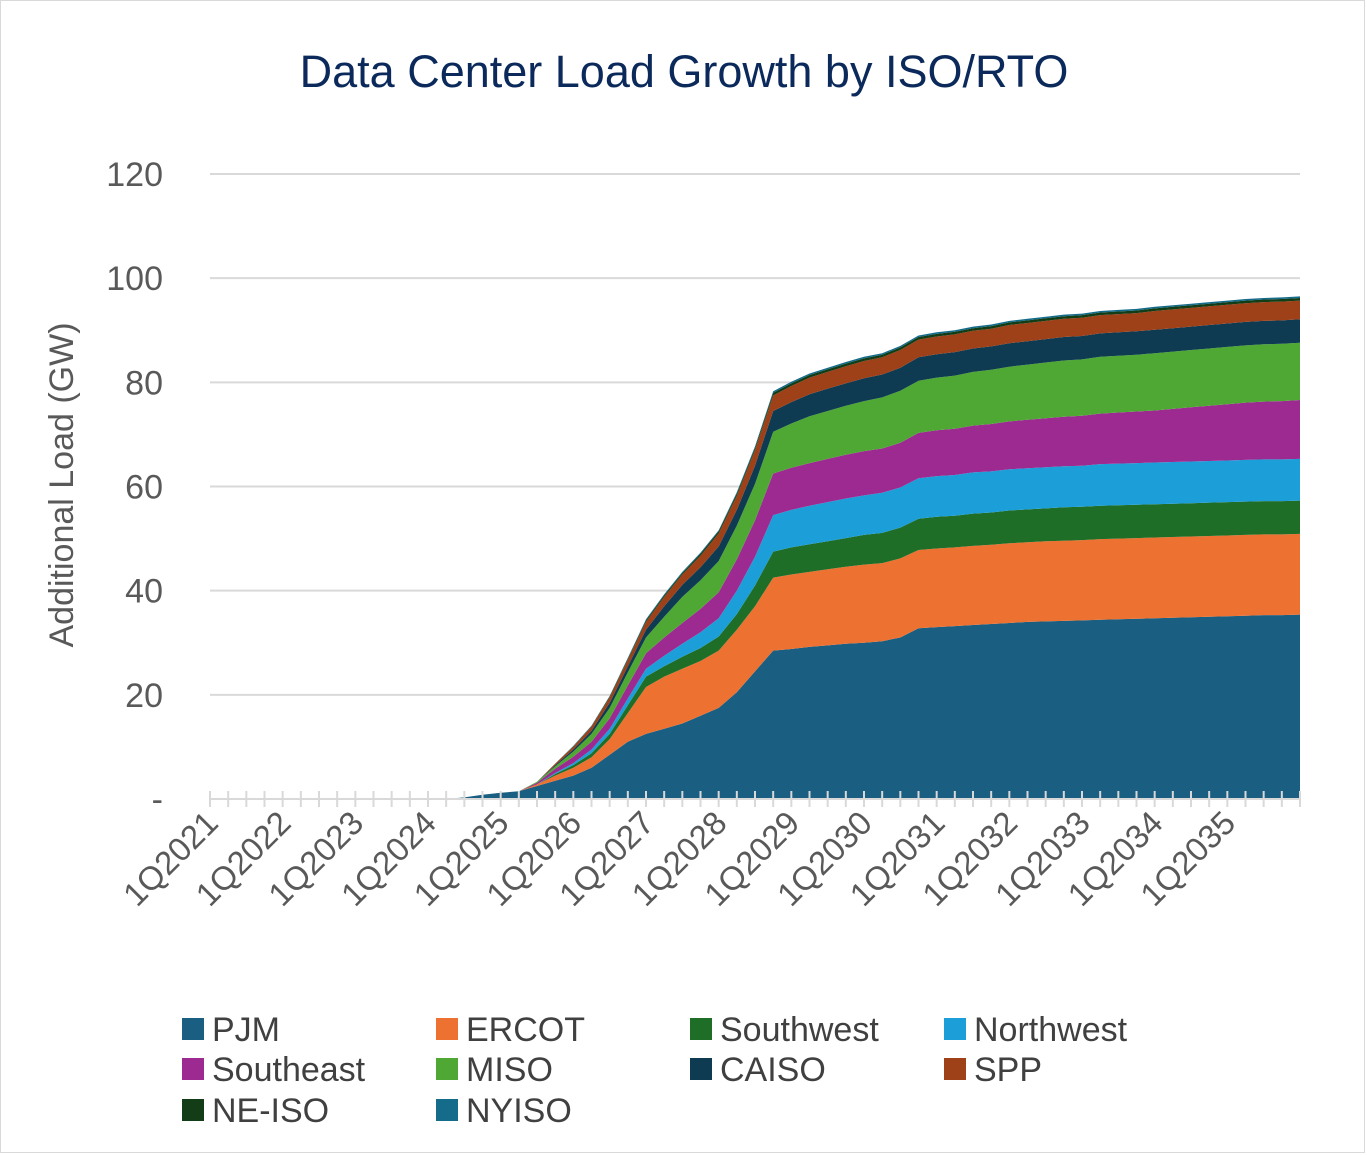  Describe the element at coordinates (684, 71) in the screenshot. I see `chart-title: Data Center Load Growth by ISO/RTO` at that location.